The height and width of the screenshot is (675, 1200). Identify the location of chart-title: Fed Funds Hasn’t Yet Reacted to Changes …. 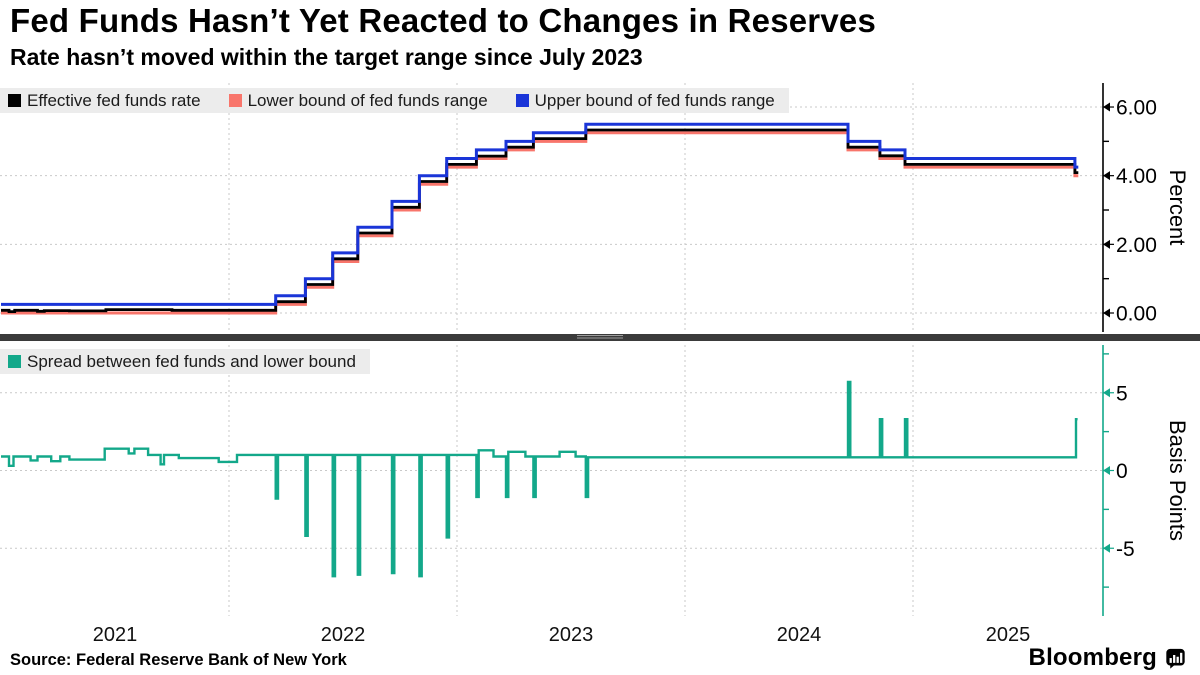
(443, 20).